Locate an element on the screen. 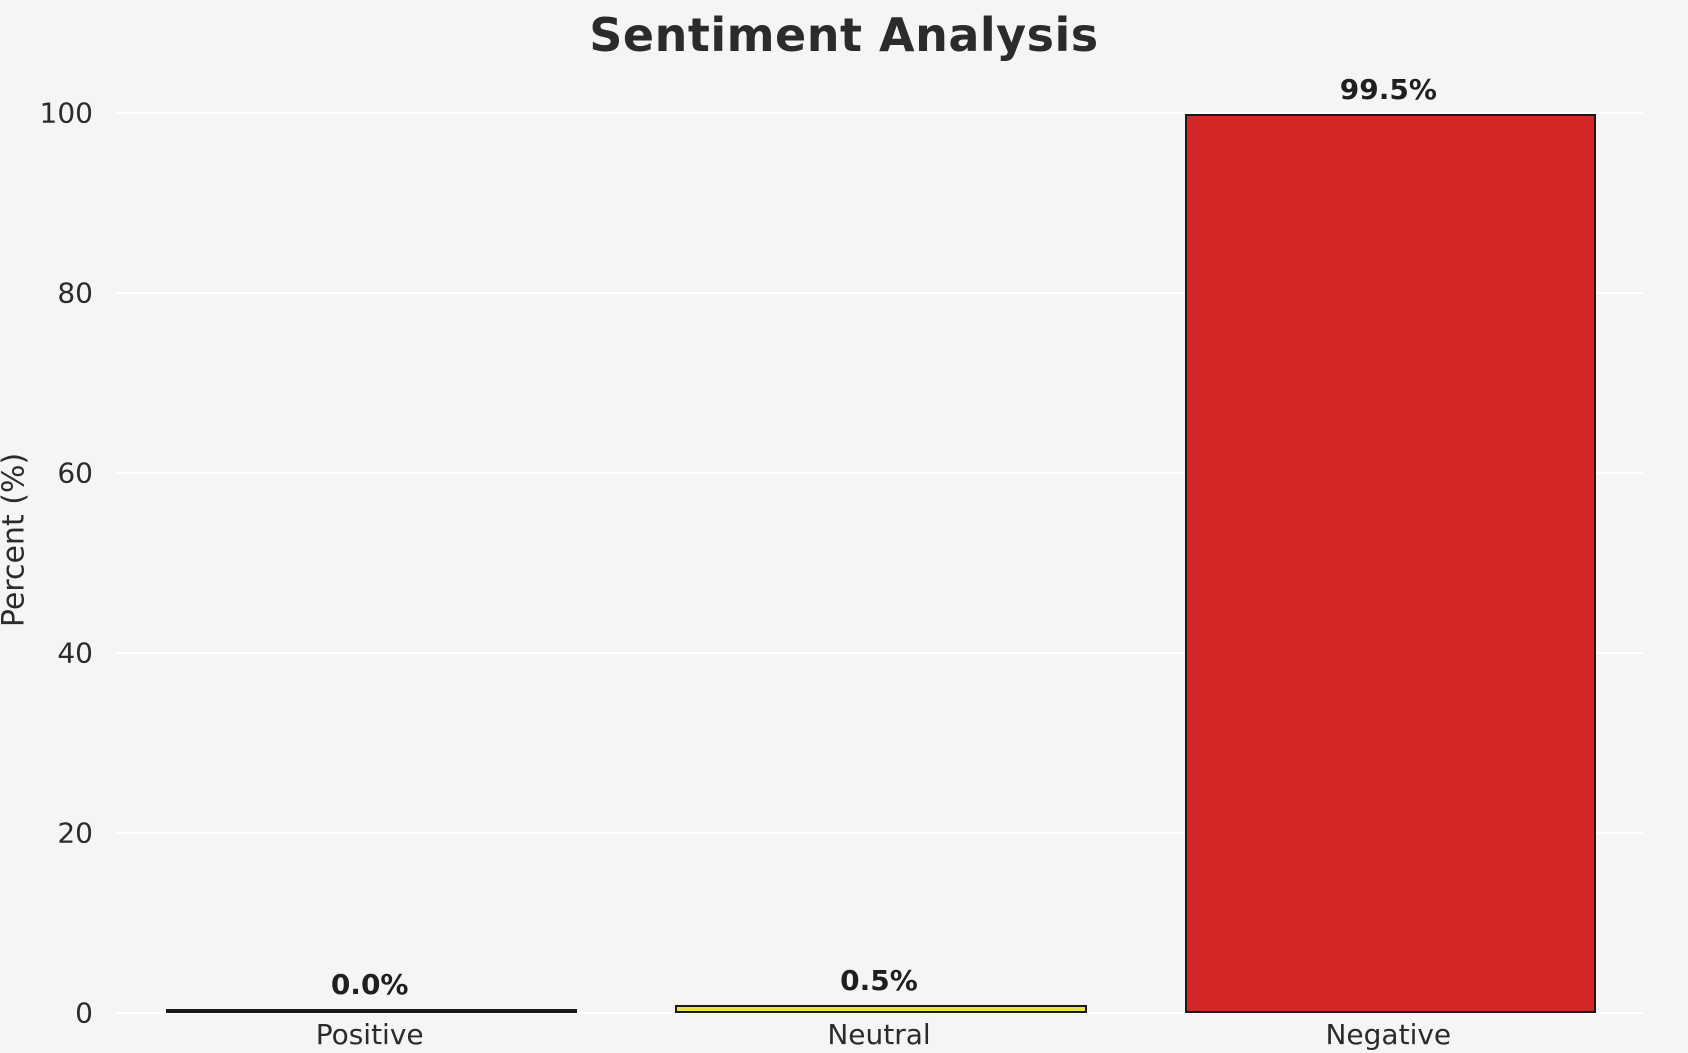 The width and height of the screenshot is (1688, 1053). y-tick-label: 80 is located at coordinates (75, 293).